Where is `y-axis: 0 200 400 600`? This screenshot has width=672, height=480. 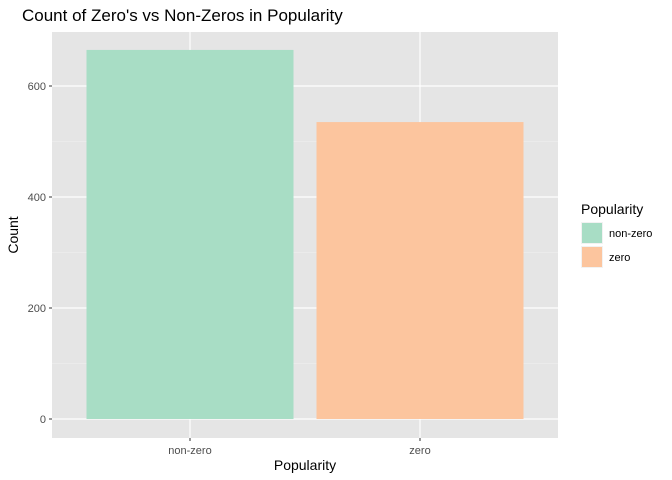
y-axis: 0 200 400 600 is located at coordinates (40, 253).